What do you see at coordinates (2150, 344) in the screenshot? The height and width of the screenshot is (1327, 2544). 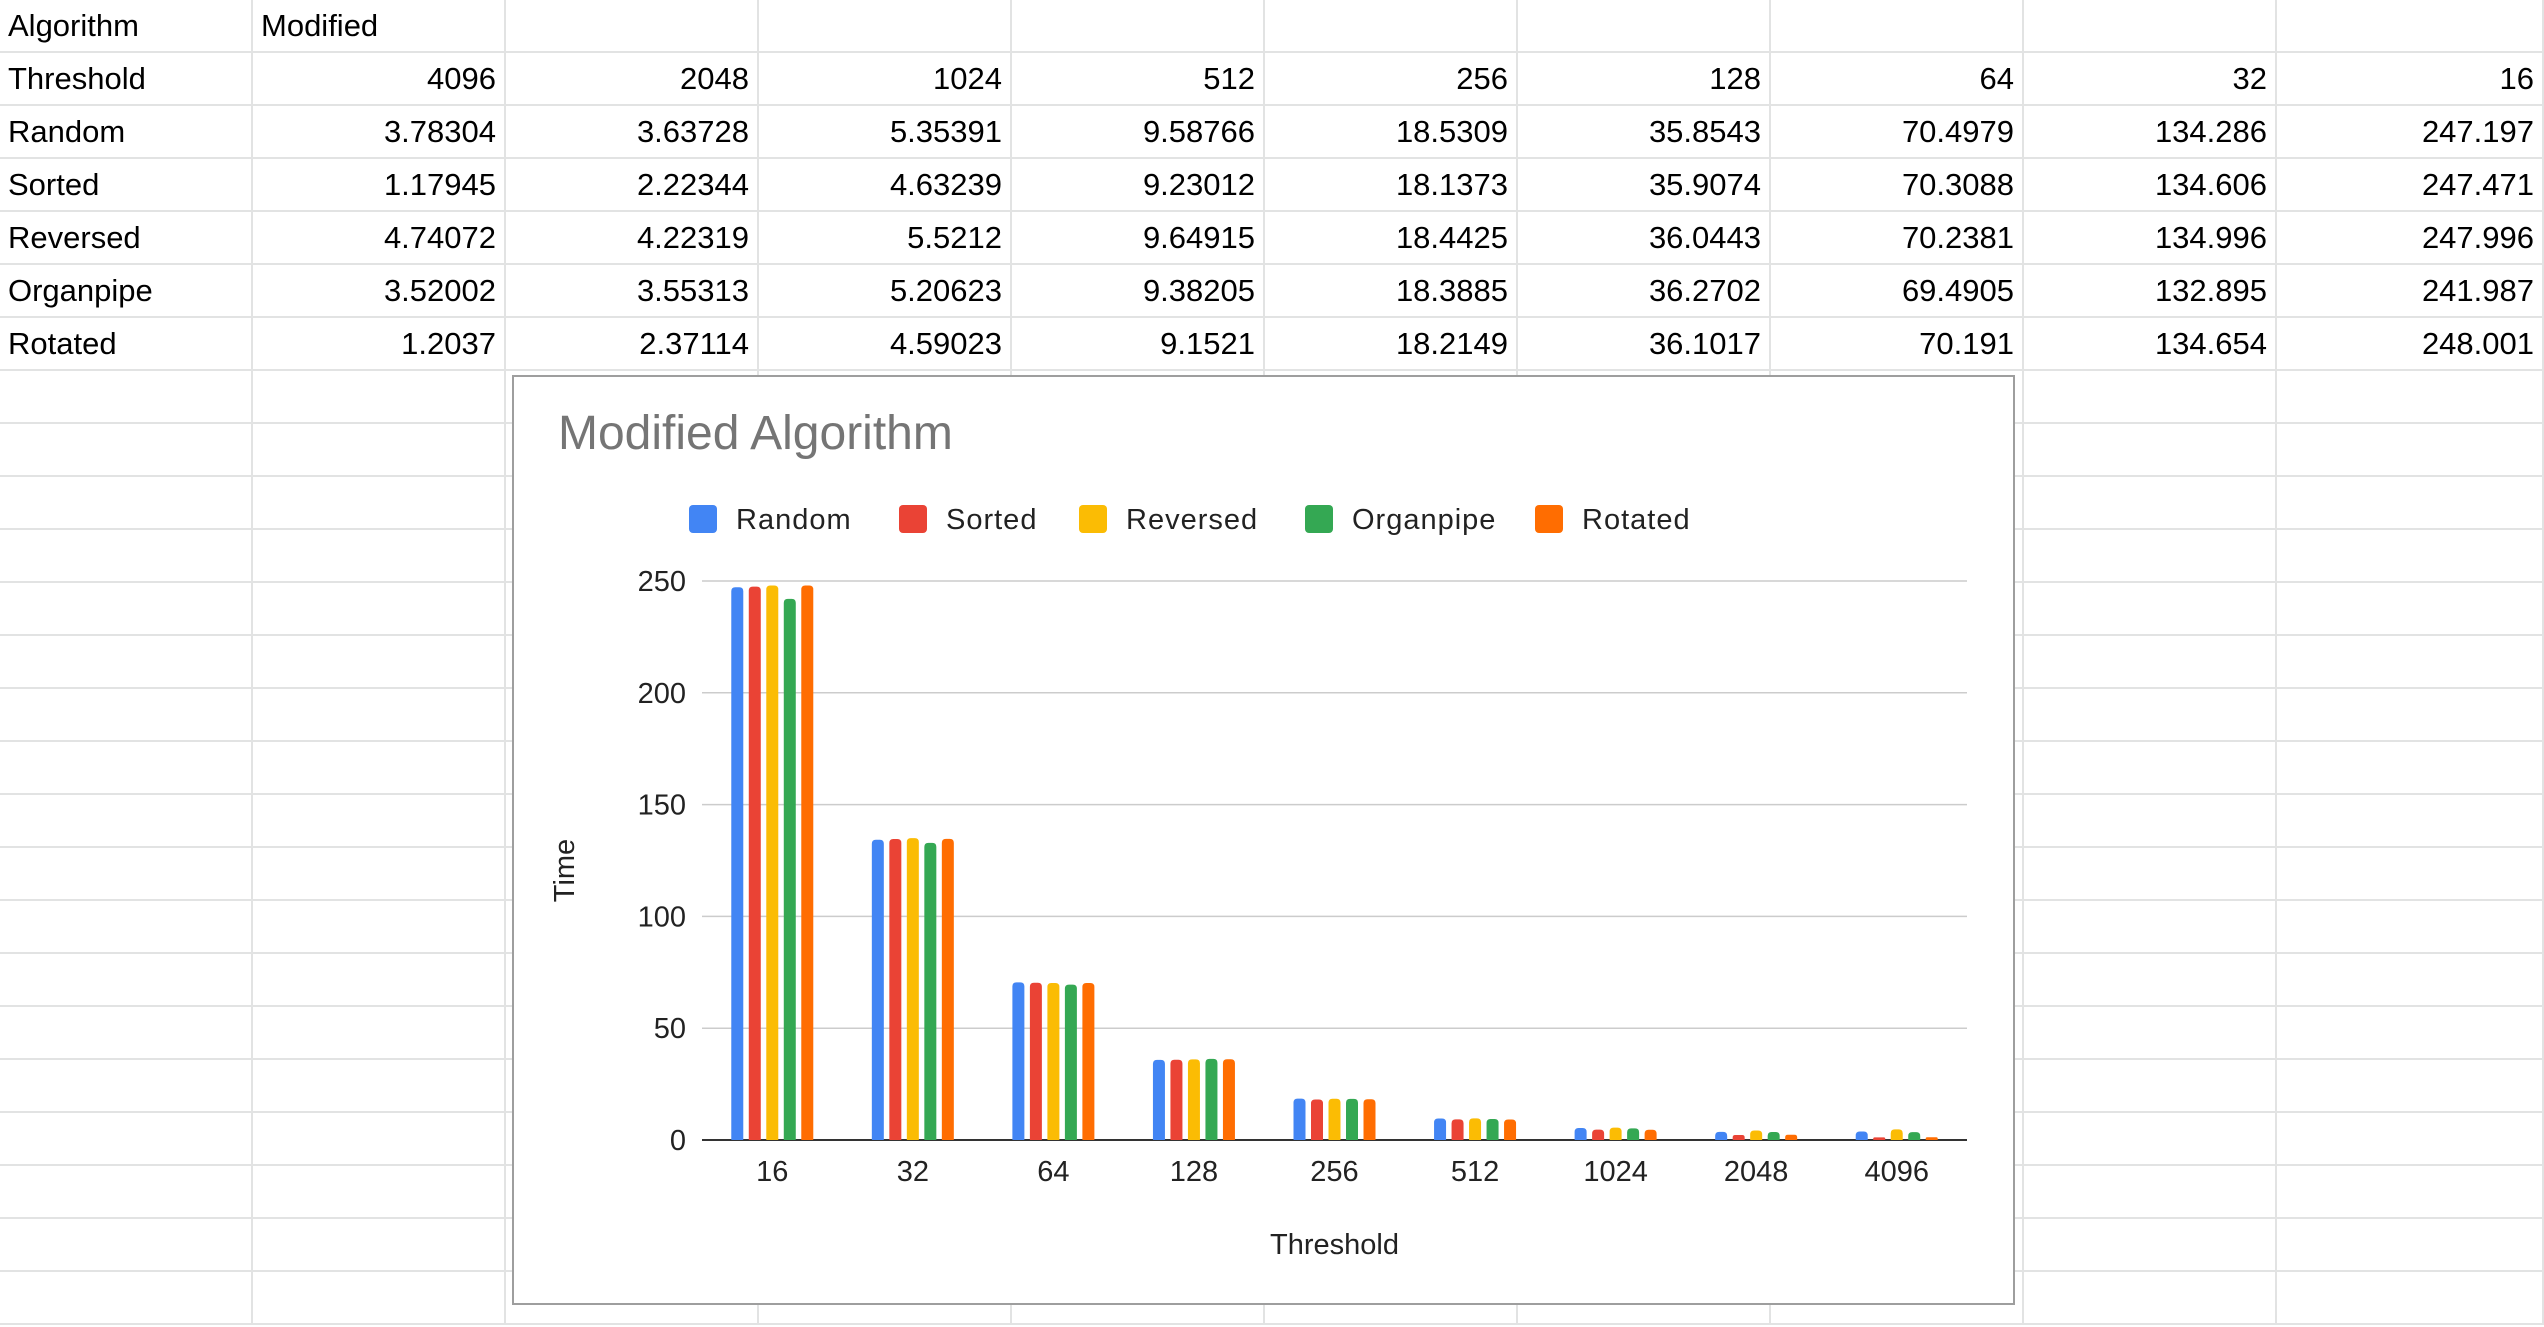 I see `value-cell: 134.654` at bounding box center [2150, 344].